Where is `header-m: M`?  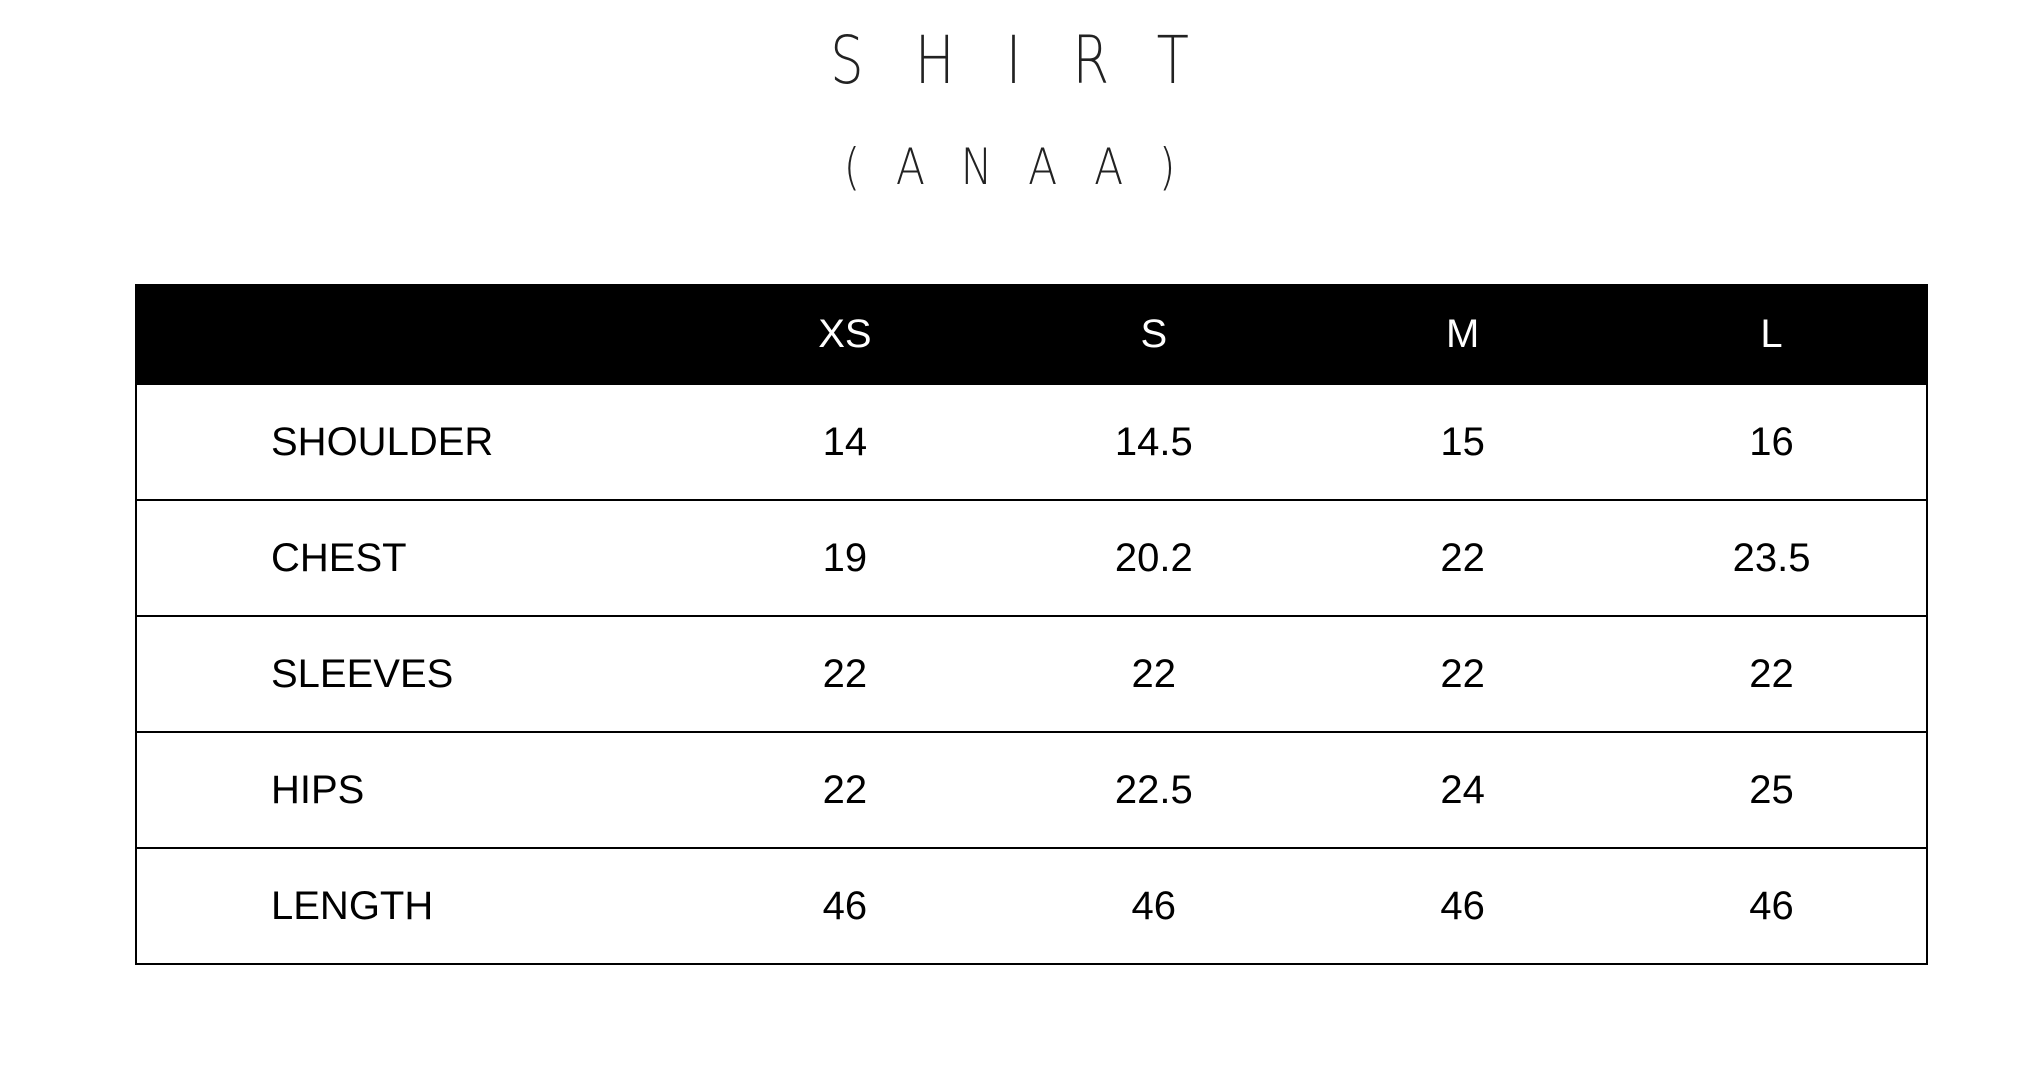 header-m: M is located at coordinates (1462, 334).